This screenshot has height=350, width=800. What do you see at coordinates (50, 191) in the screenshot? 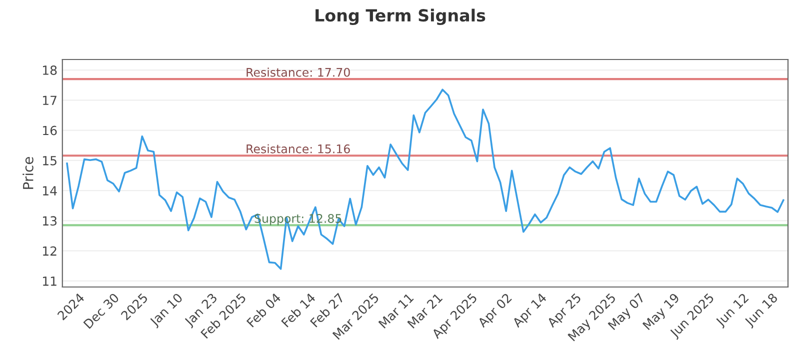
I see `y-tick-label: 14` at bounding box center [50, 191].